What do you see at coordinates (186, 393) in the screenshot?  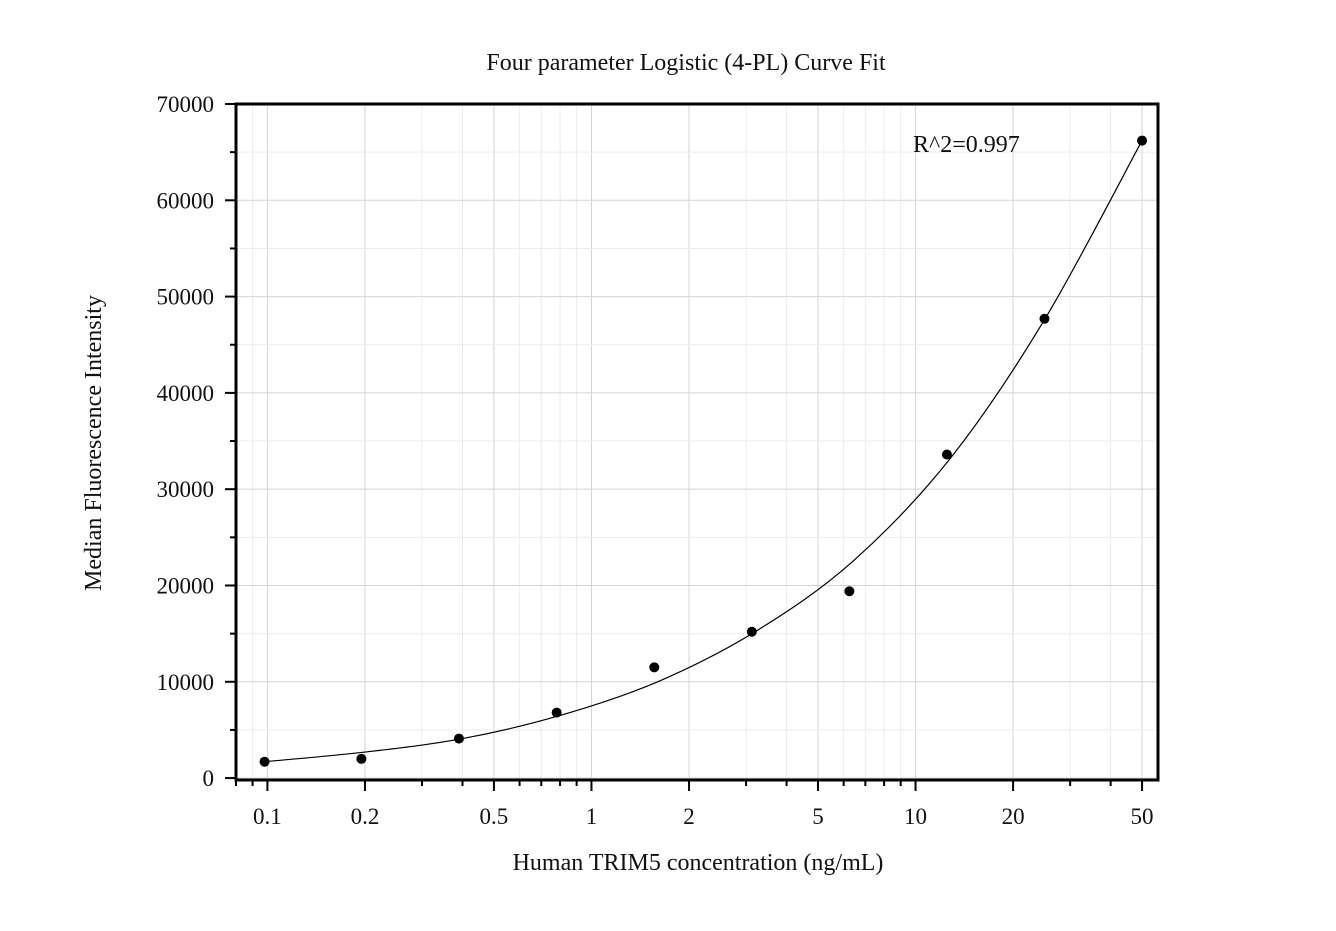 I see `y-tick-label: 40000` at bounding box center [186, 393].